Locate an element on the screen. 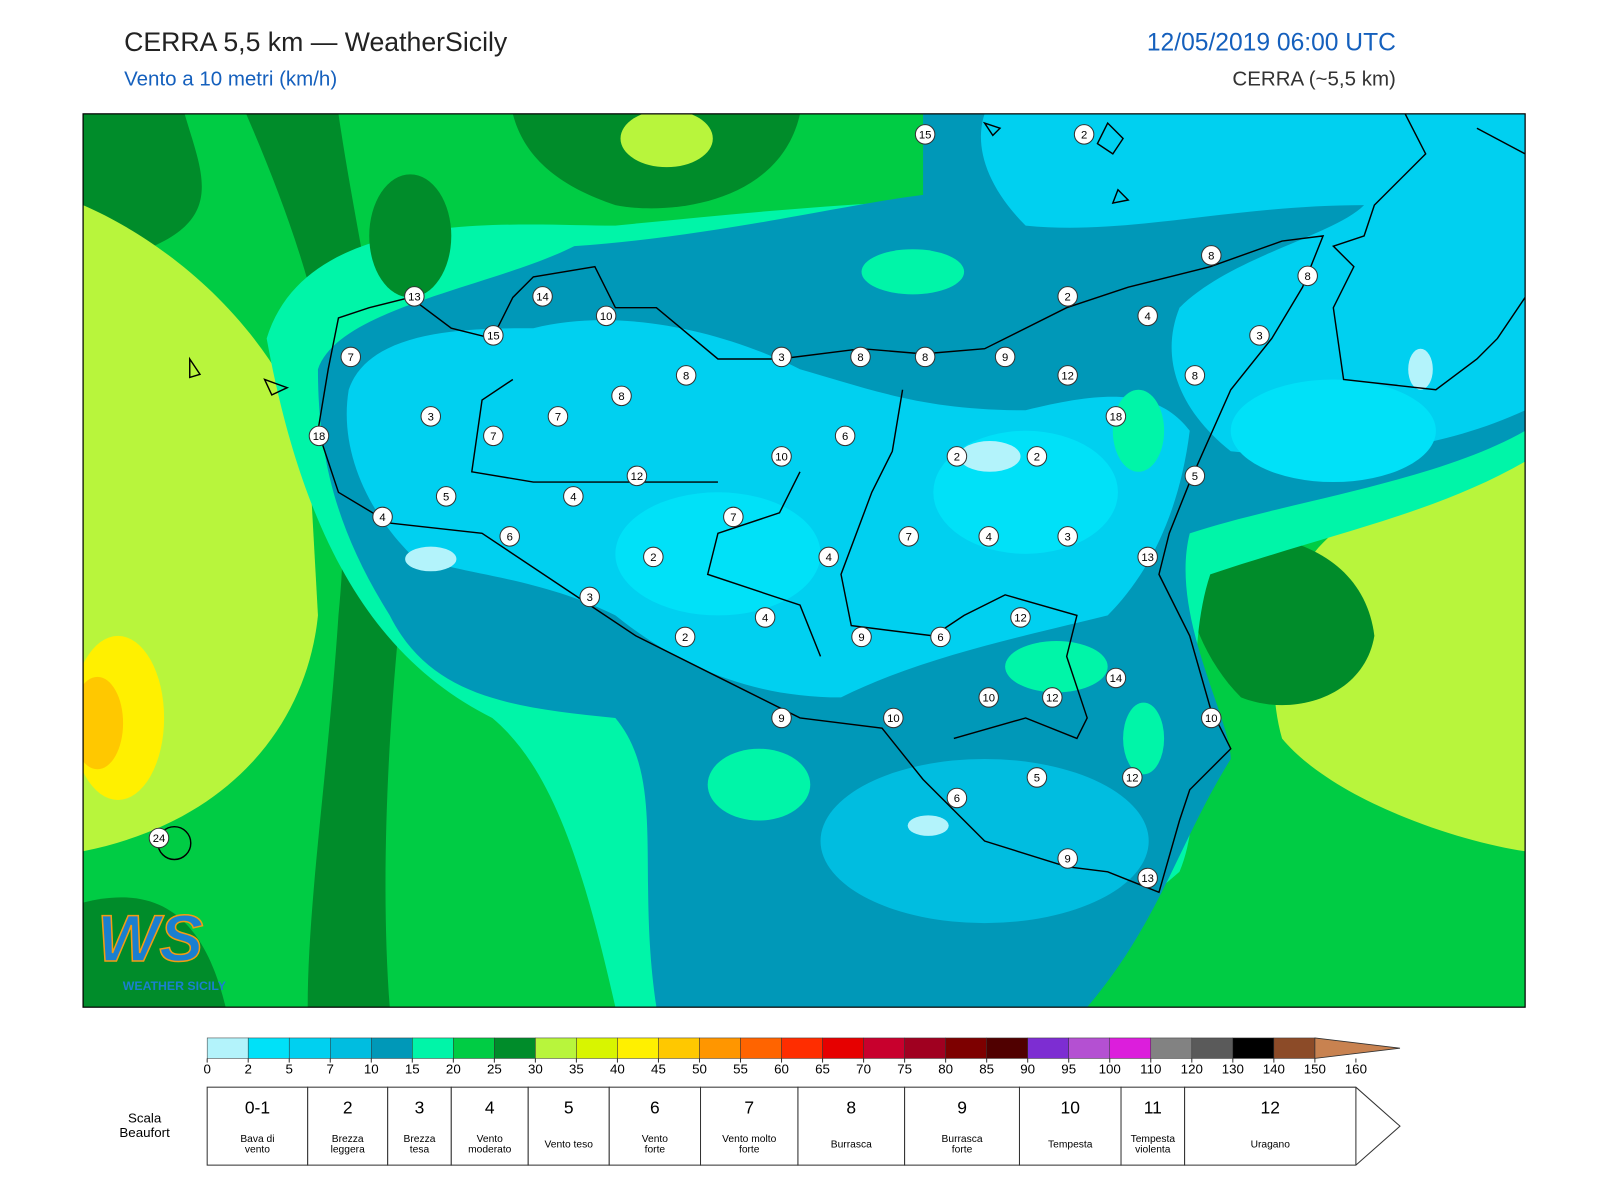 This screenshot has width=1600, height=1200. beaufort-desc: Bava di is located at coordinates (257, 1139).